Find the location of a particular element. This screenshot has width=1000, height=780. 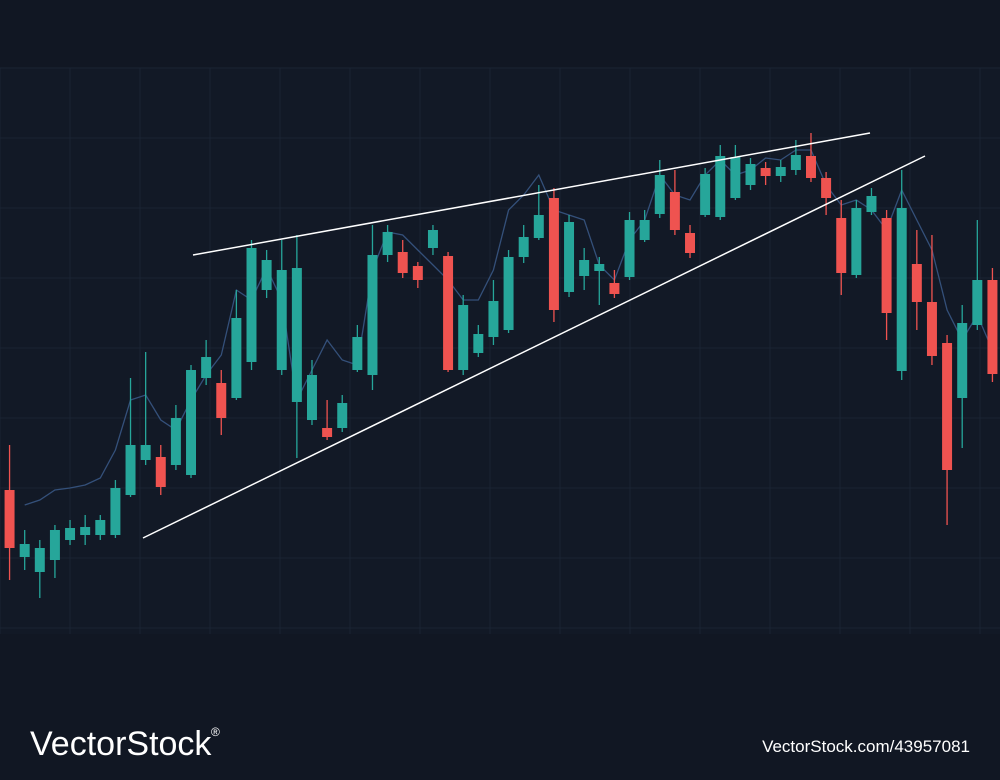

watermark-mark: ® is located at coordinates (215, 732).